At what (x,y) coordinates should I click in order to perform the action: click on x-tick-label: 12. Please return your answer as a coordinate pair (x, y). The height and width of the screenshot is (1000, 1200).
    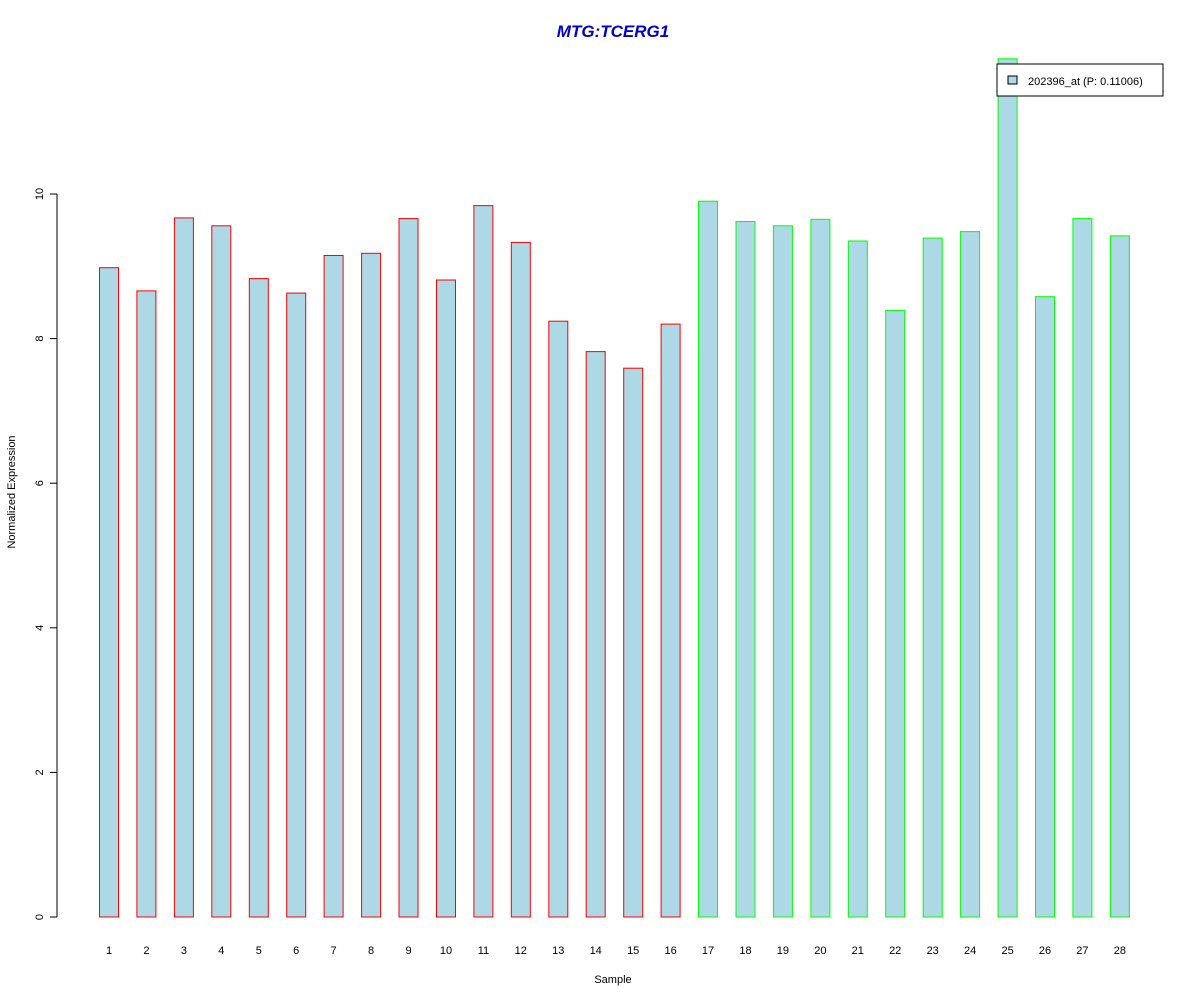
    Looking at the image, I should click on (521, 951).